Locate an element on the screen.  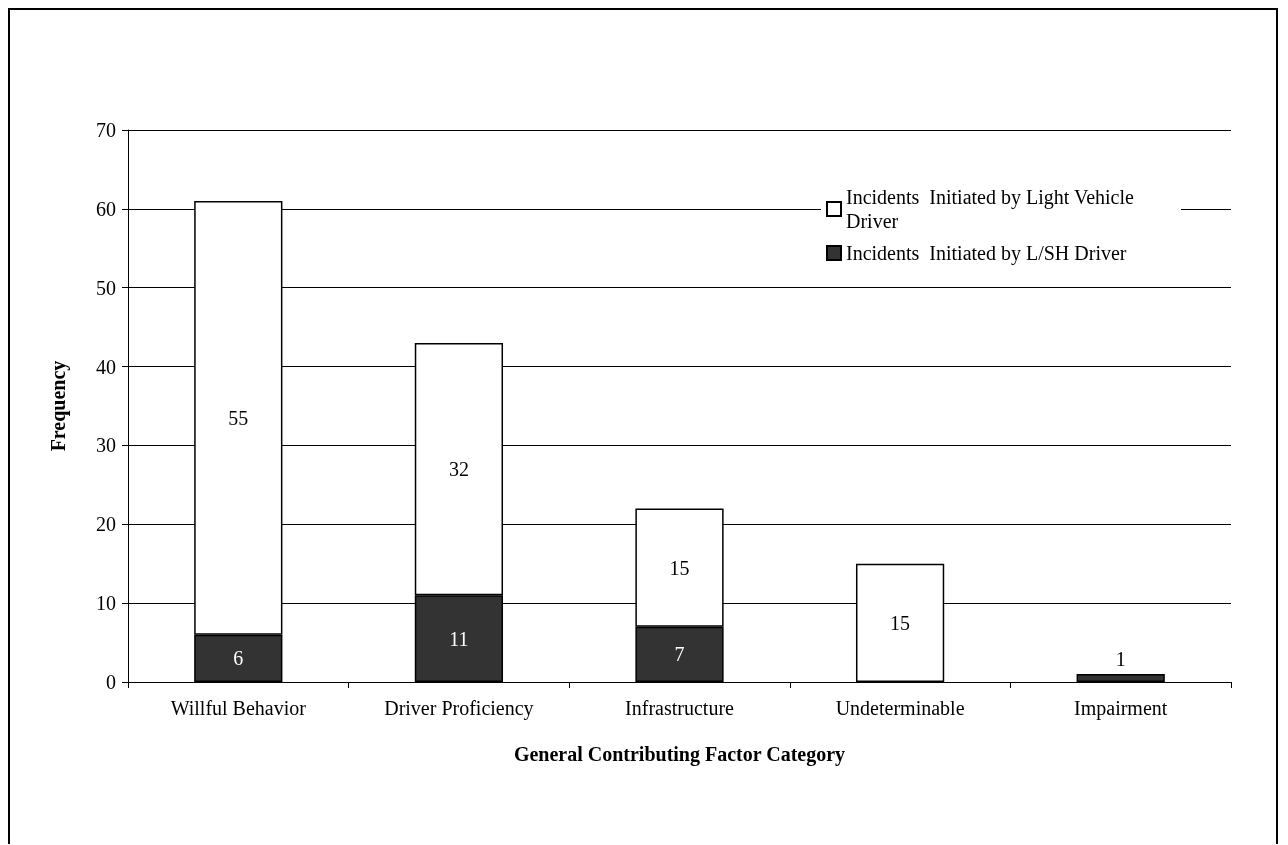
y-tick-label: 50 is located at coordinates (106, 287).